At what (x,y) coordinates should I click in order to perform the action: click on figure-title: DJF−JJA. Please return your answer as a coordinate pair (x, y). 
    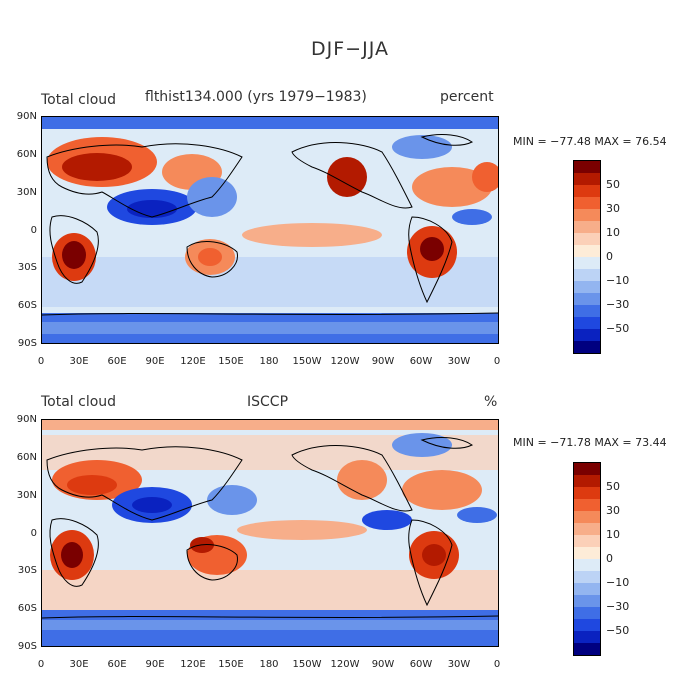
    Looking at the image, I should click on (350, 49).